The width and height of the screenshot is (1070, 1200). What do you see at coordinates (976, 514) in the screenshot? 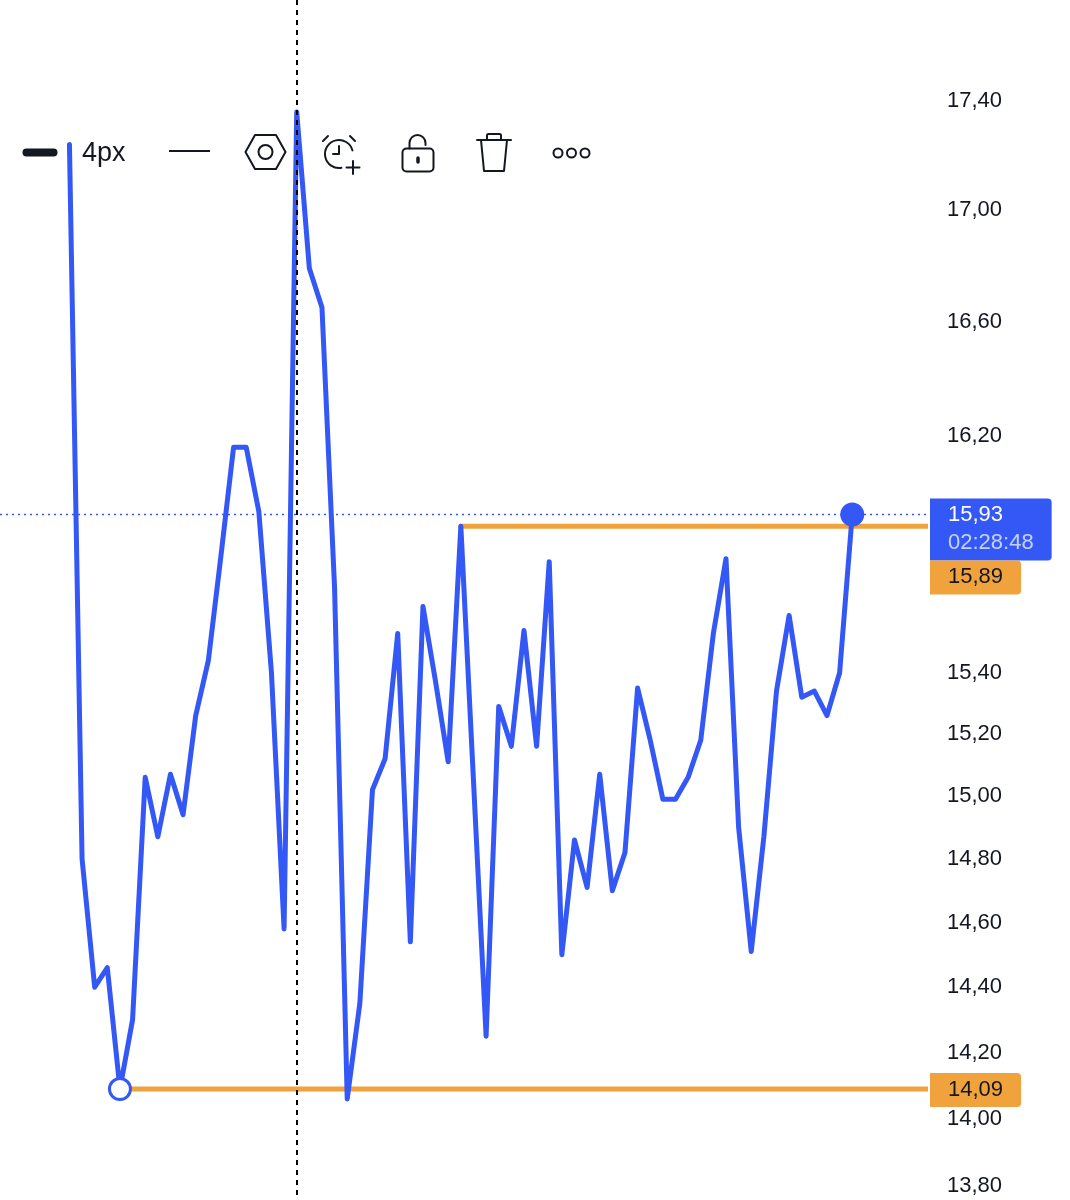
I see `ref-line-label: 15,93` at bounding box center [976, 514].